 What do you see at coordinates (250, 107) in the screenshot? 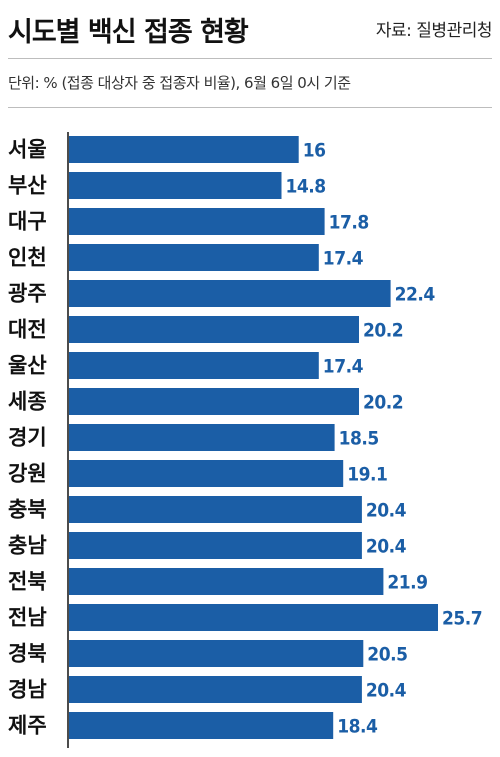
I see `mid-divider` at bounding box center [250, 107].